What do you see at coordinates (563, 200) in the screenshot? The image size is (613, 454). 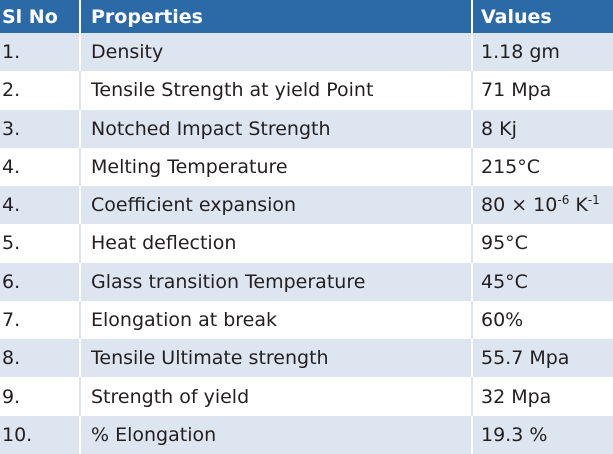 I see `superscript: -6` at bounding box center [563, 200].